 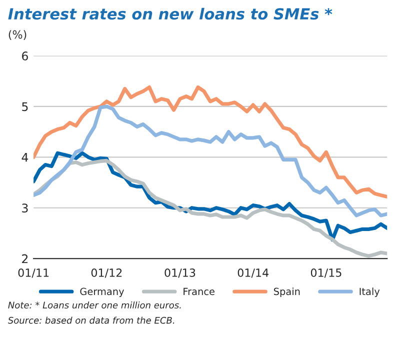 I want to click on x-tick-label: 01/11, so click(x=33, y=273).